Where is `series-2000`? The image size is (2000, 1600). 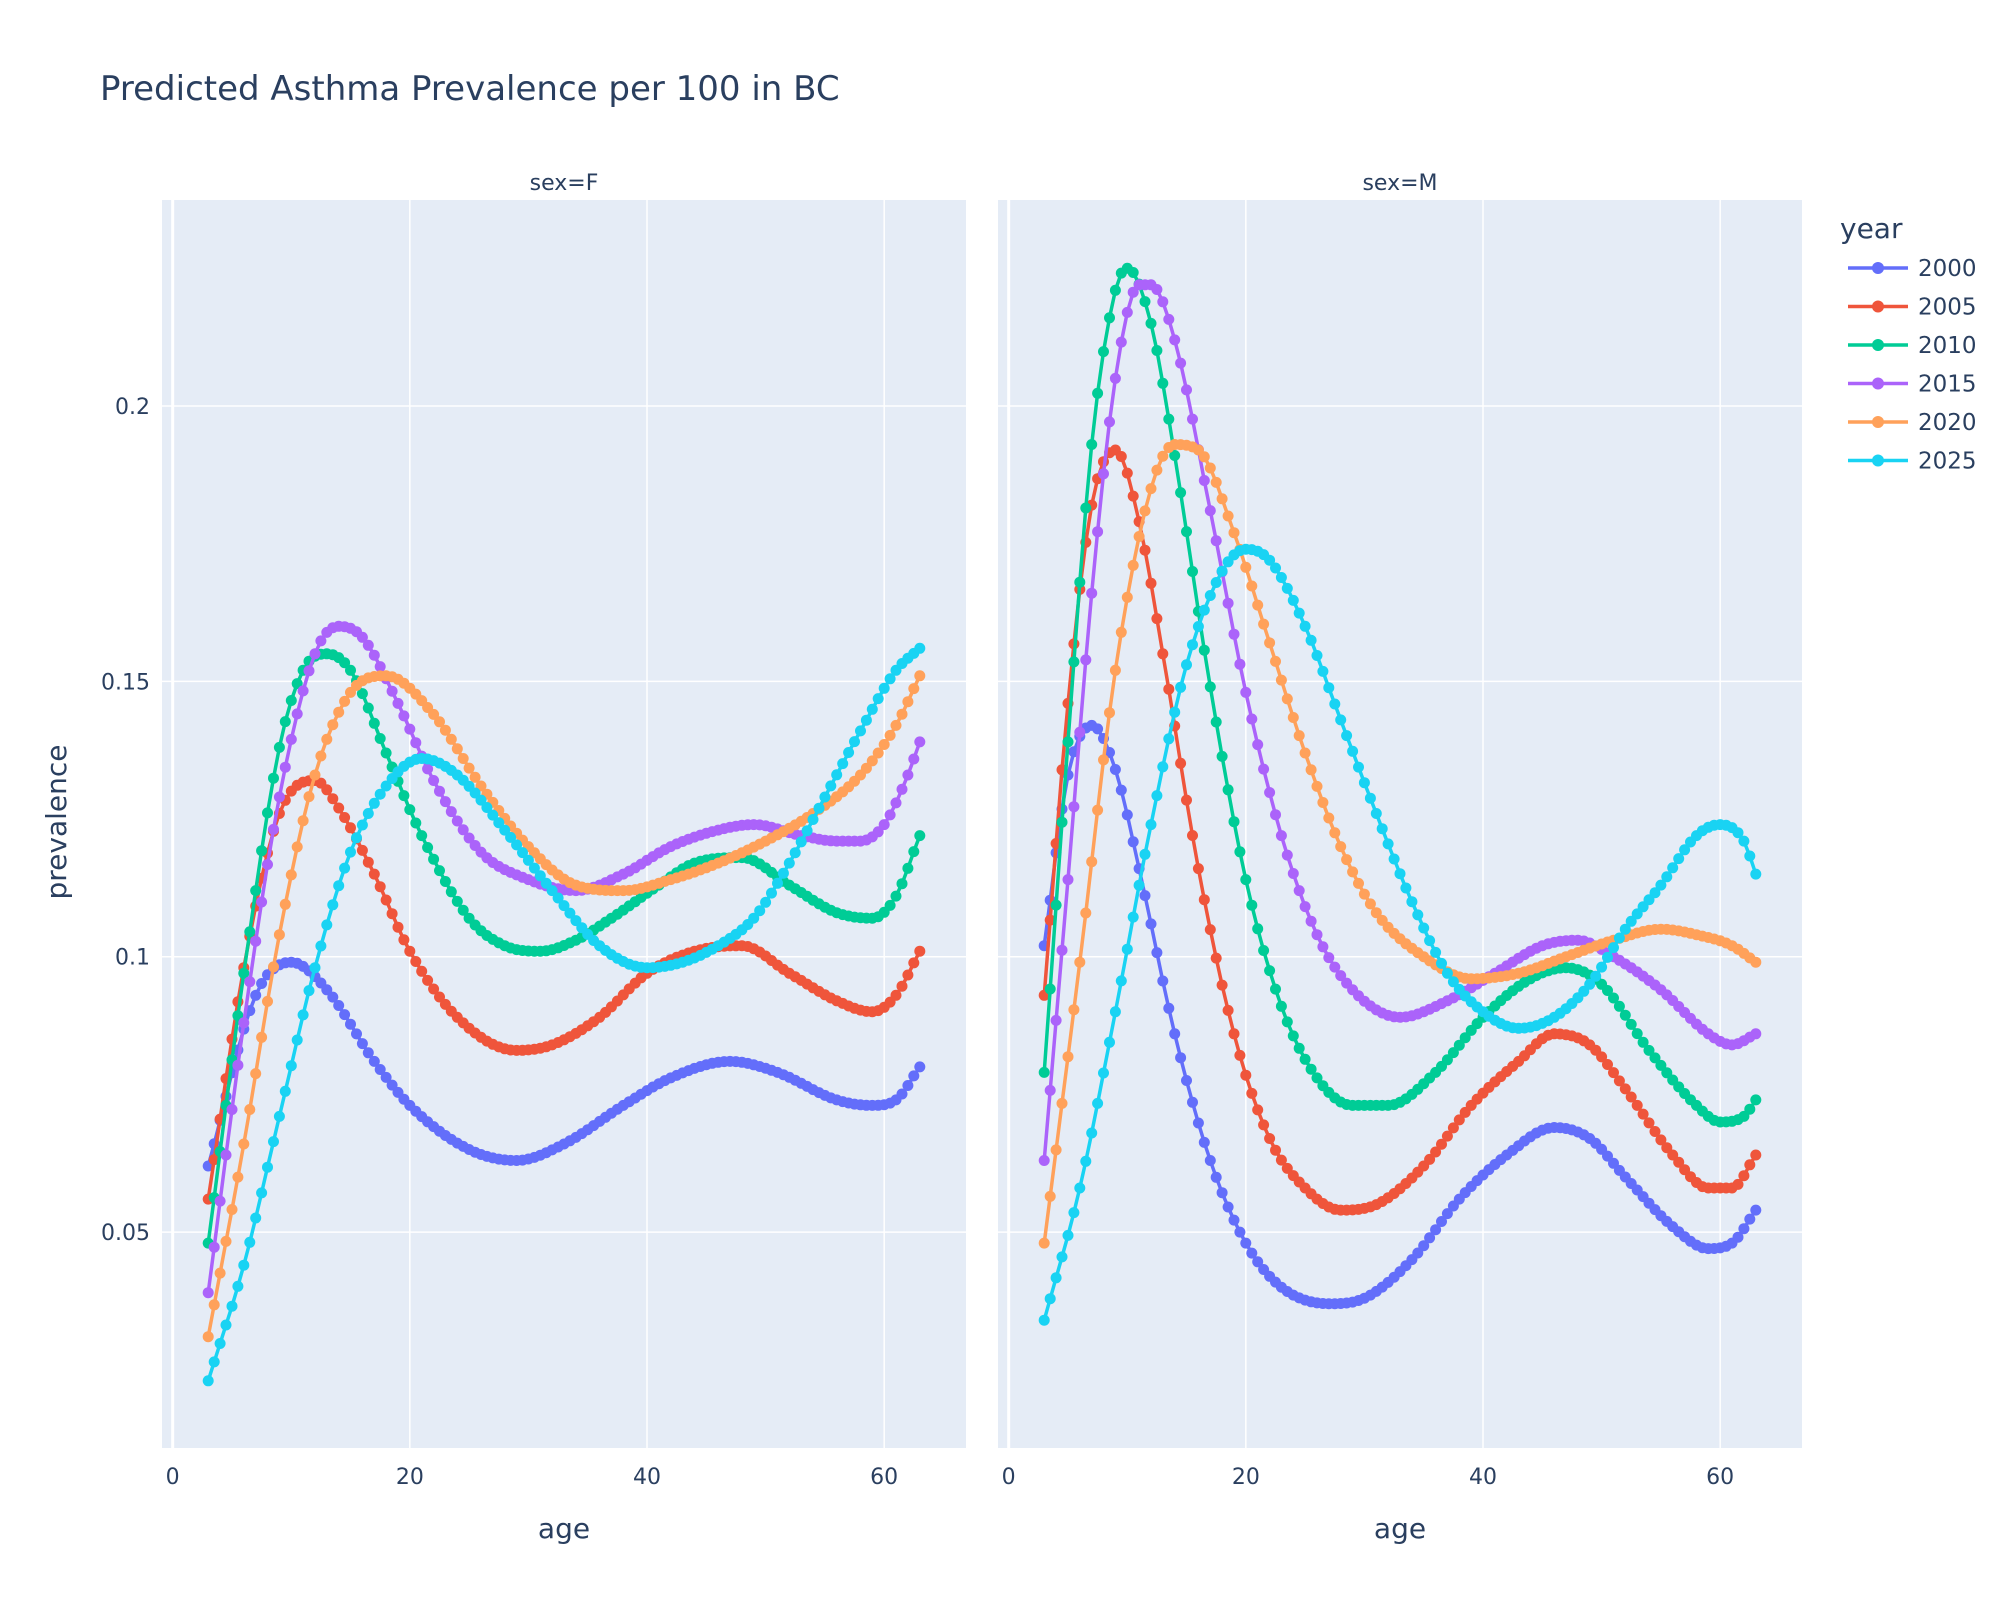 series-2000 is located at coordinates (1400, 1014).